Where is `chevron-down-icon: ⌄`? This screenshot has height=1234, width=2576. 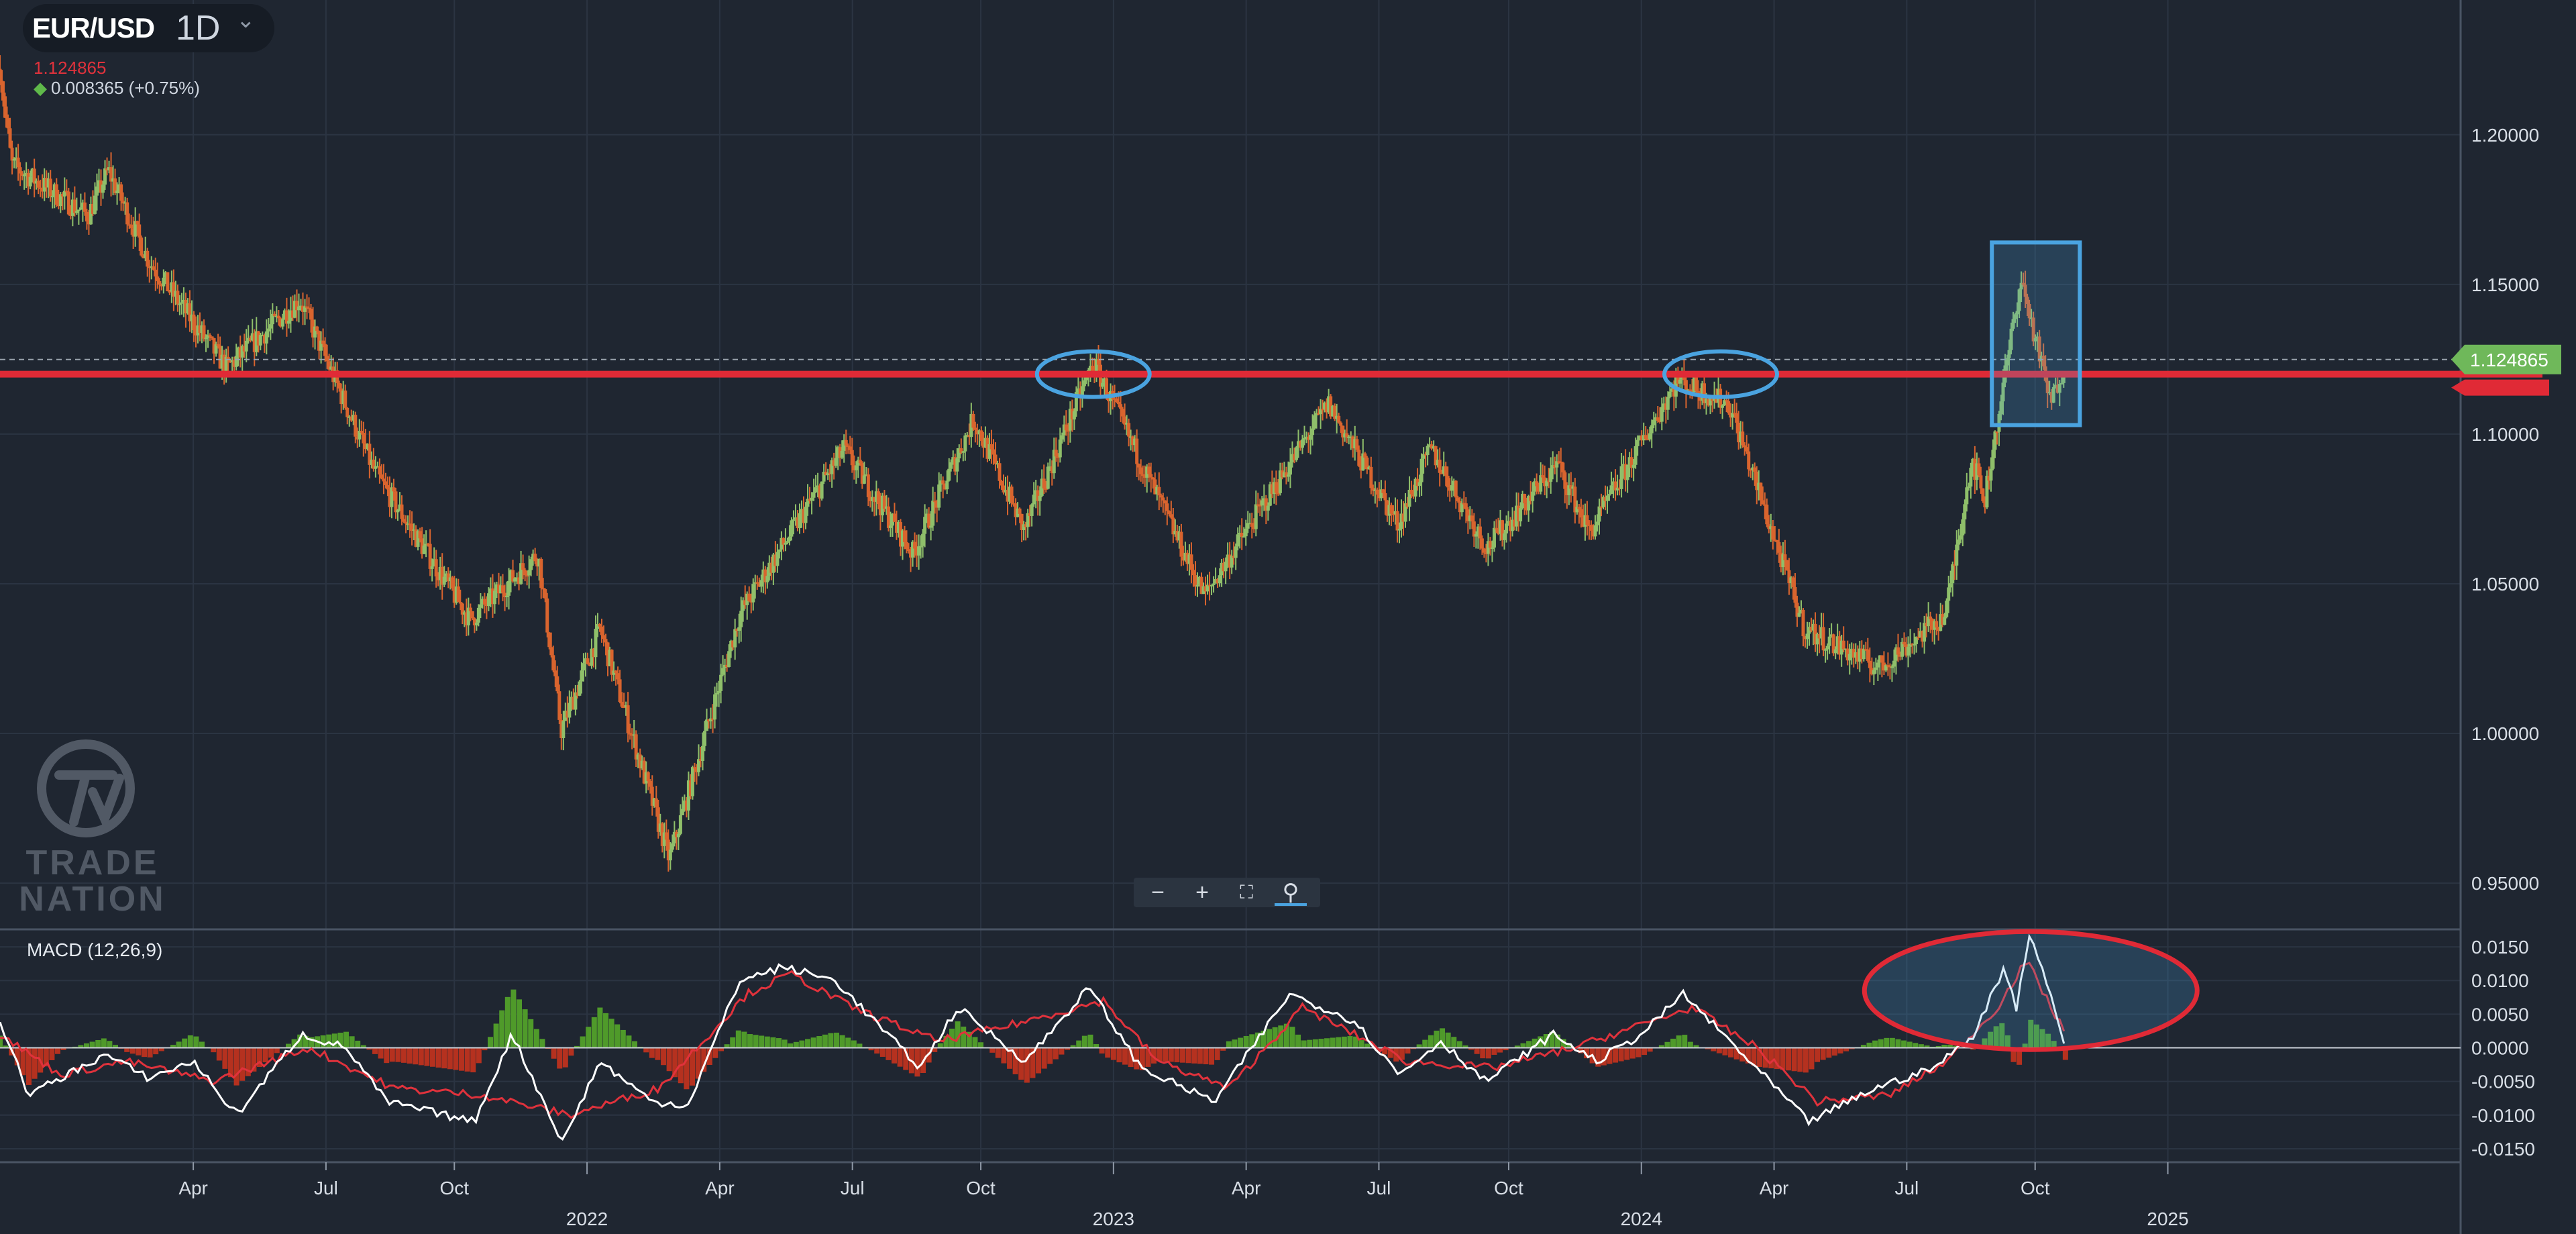 chevron-down-icon: ⌄ is located at coordinates (246, 20).